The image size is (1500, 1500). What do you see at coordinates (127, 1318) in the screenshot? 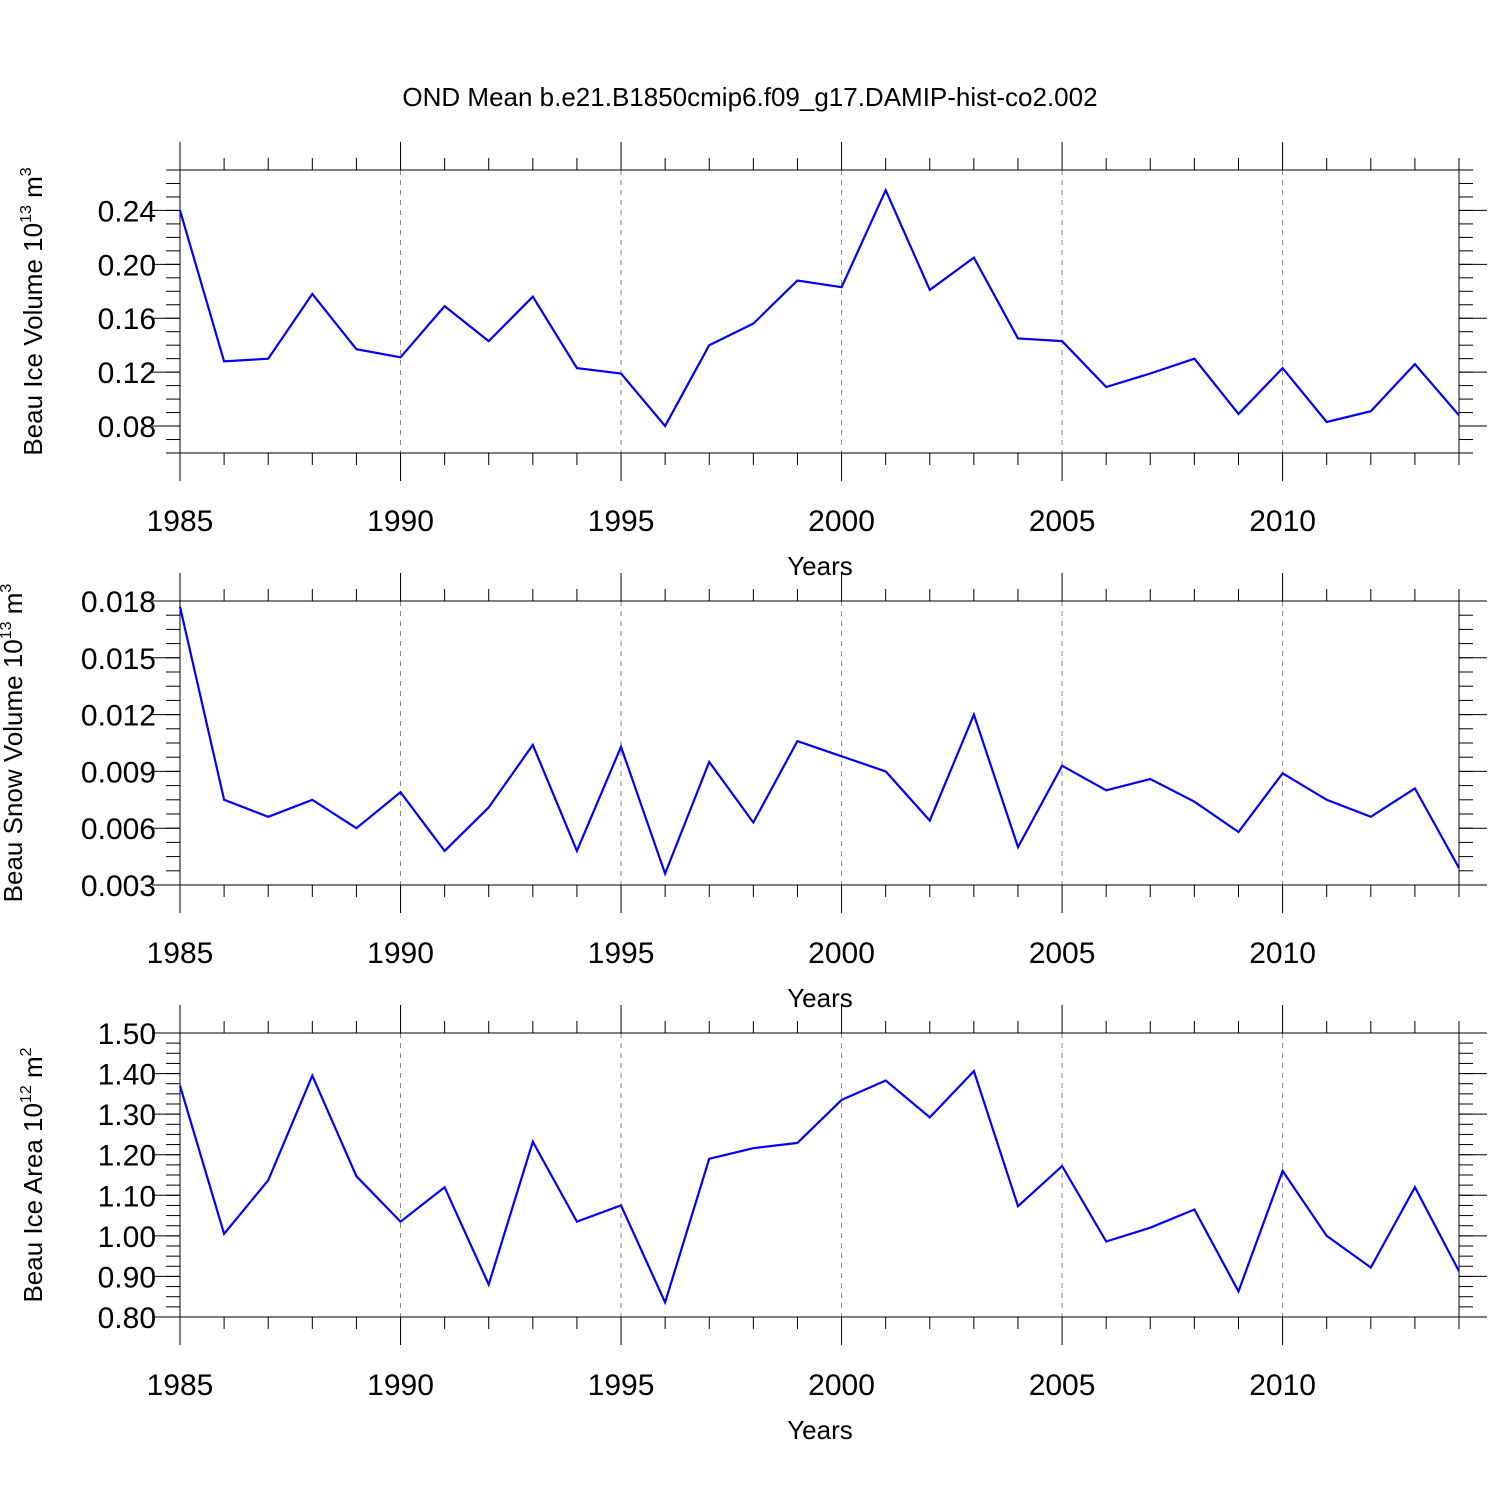
I see `y-tick-label: 0.80` at bounding box center [127, 1318].